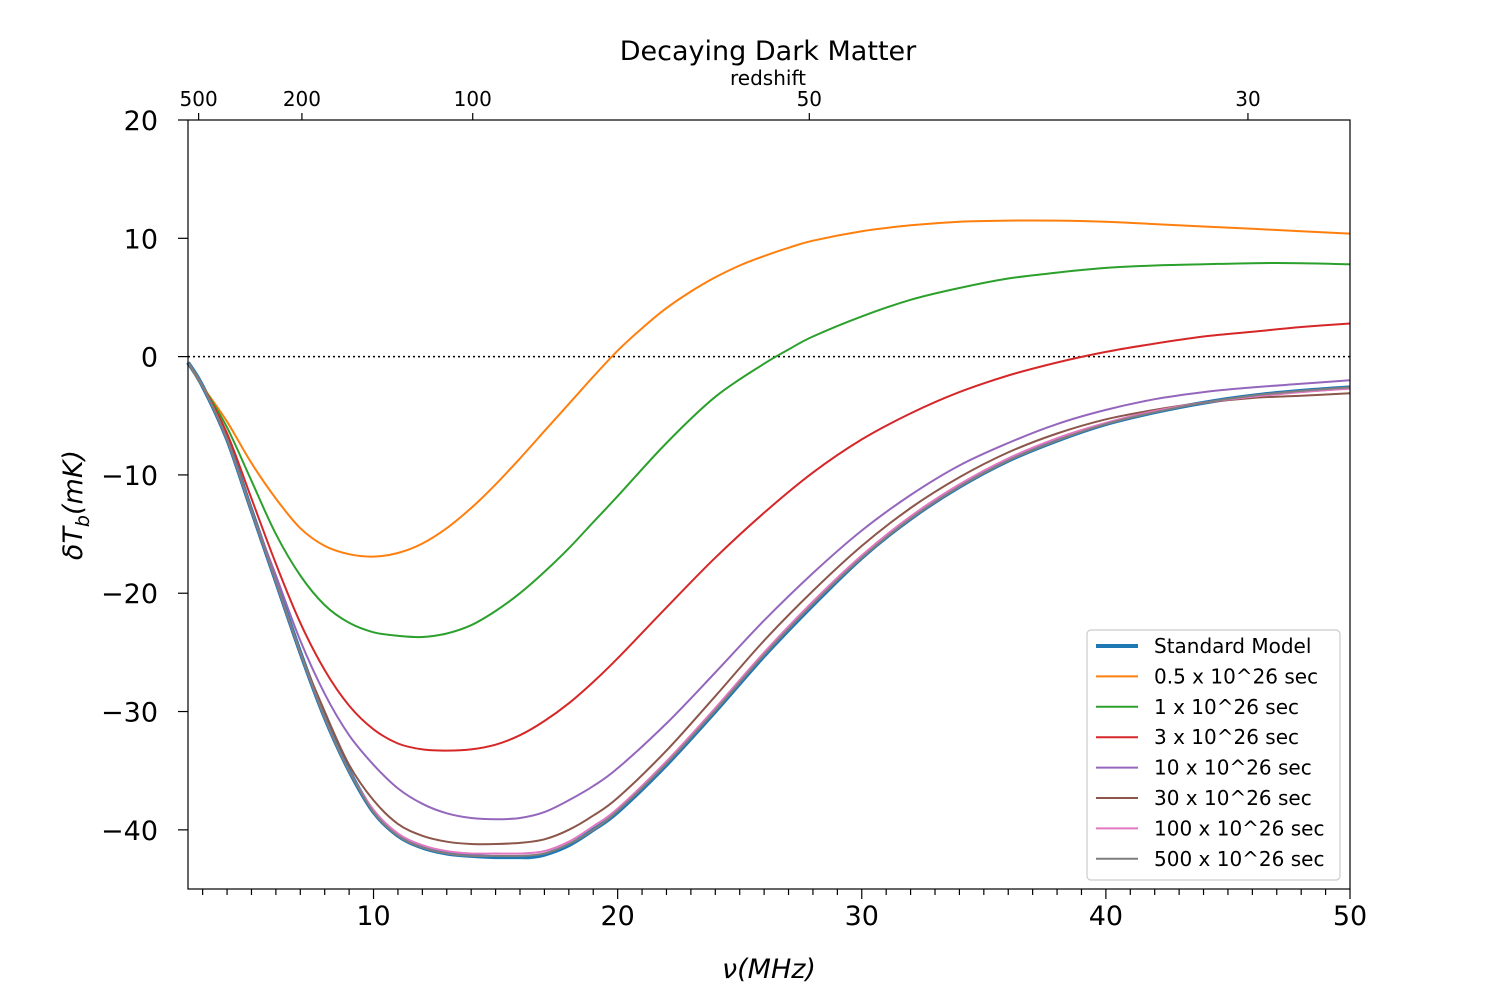 This screenshot has width=1500, height=1000. Describe the element at coordinates (373, 916) in the screenshot. I see `x-tick-label: 10` at that location.